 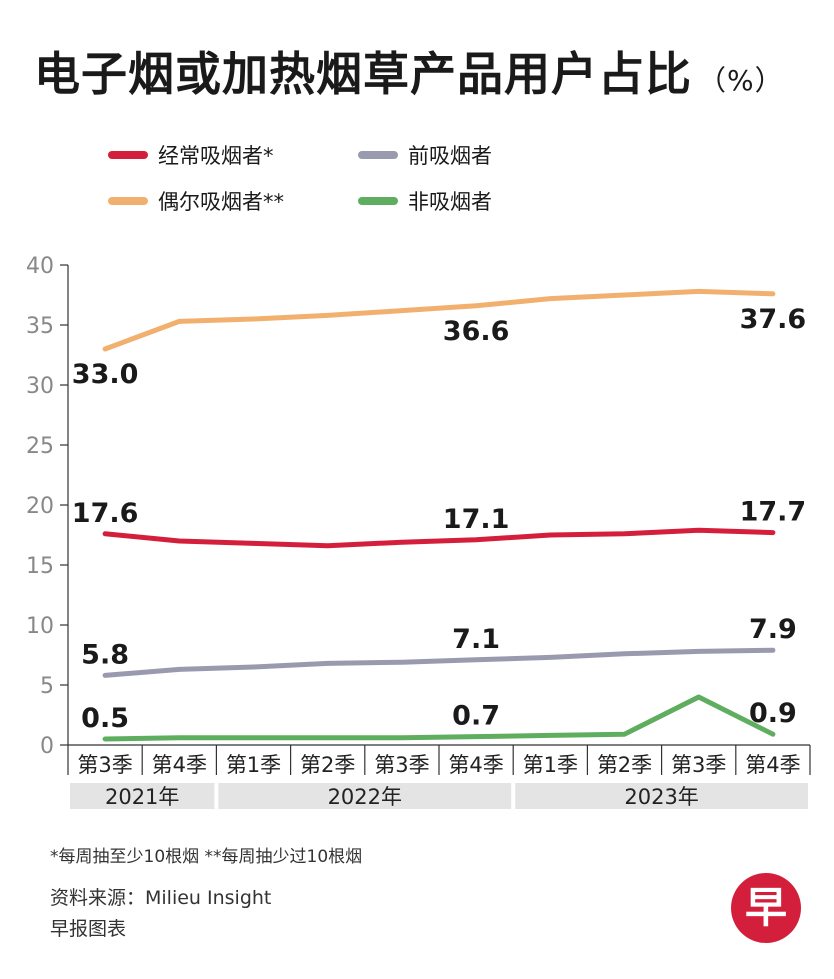 I want to click on logo-circle, so click(x=766, y=908).